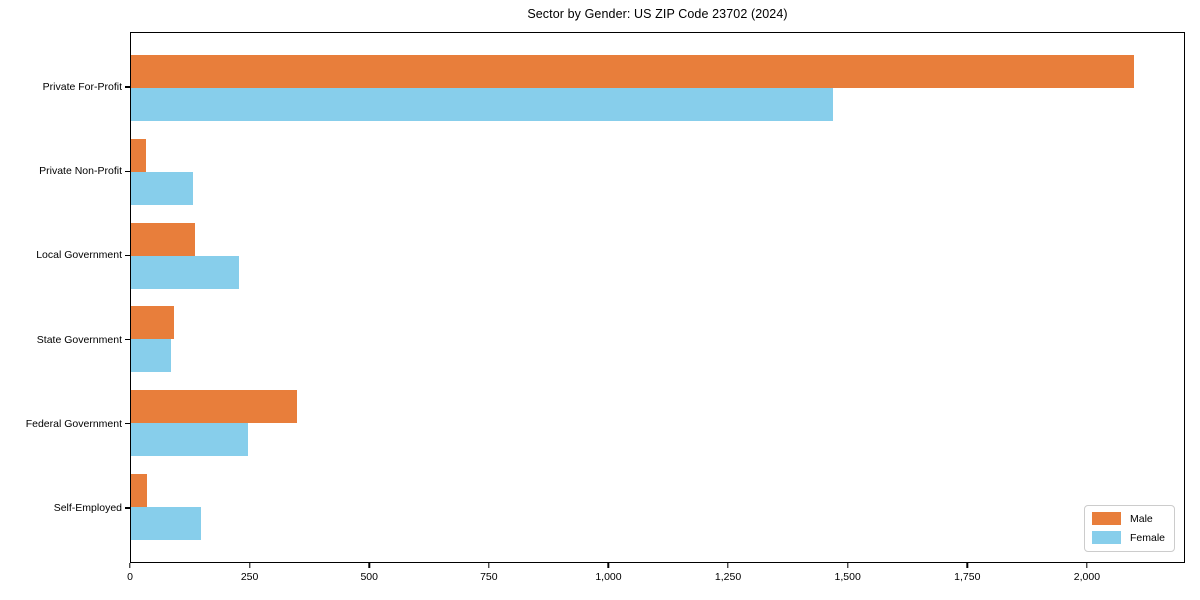 The height and width of the screenshot is (600, 1200). Describe the element at coordinates (1106, 518) in the screenshot. I see `legend-swatch-male` at that location.